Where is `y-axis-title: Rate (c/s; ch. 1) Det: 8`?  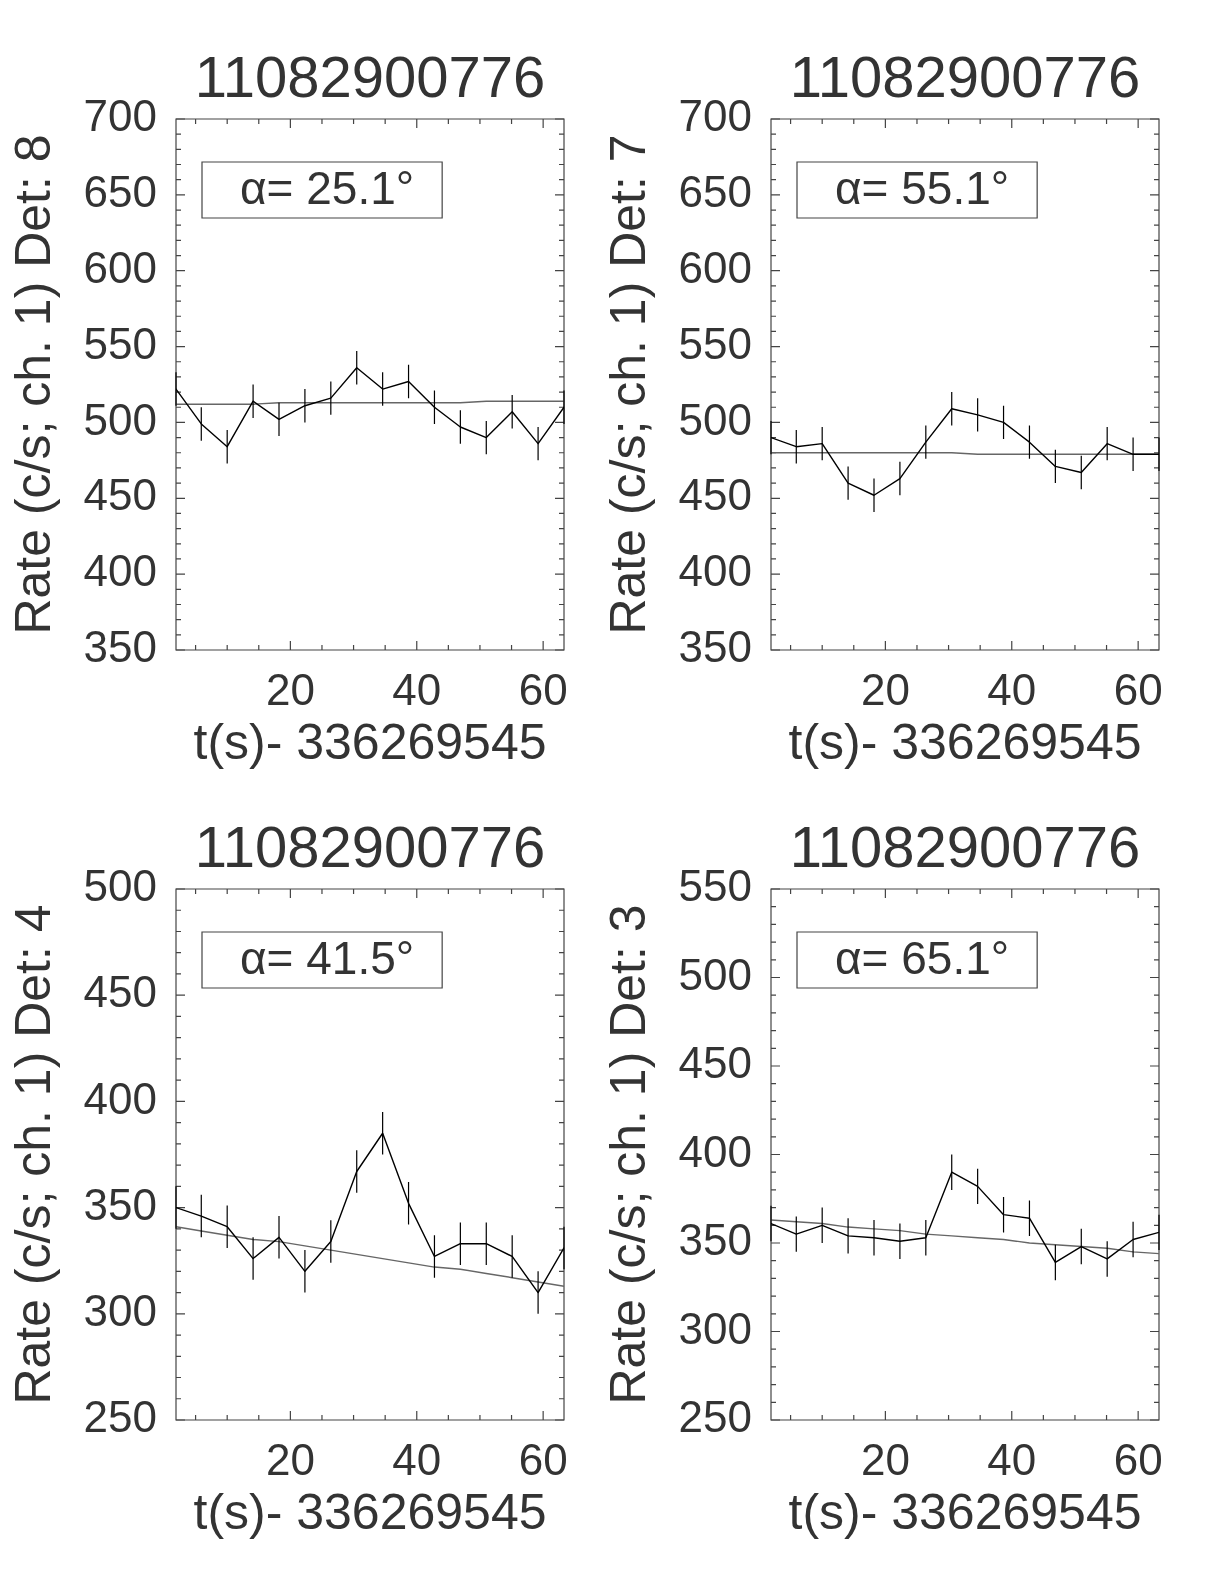
y-axis-title: Rate (c/s; ch. 1) Det: 8 is located at coordinates (32, 384).